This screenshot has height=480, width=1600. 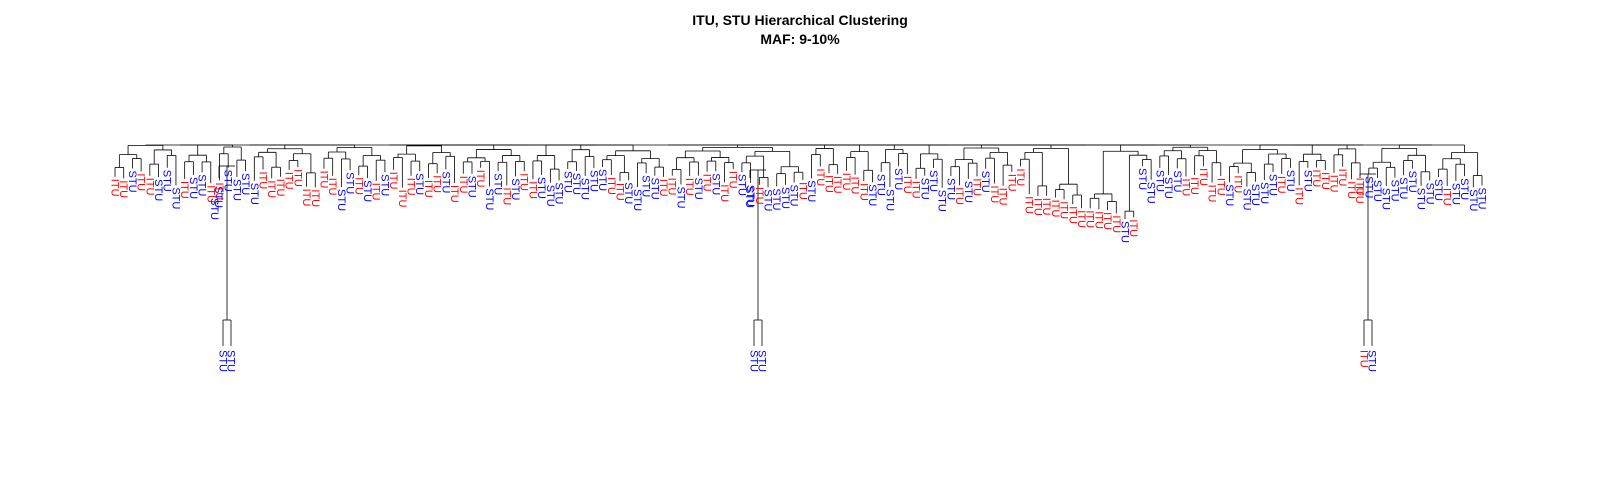 I want to click on chart-title: ITU, STU Hierarchical Clustering, so click(x=800, y=20).